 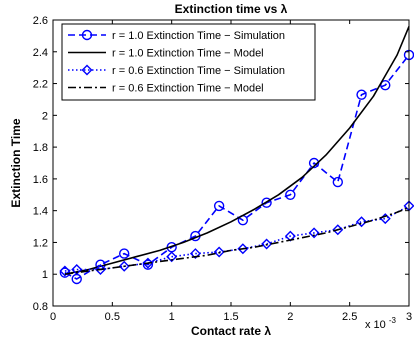 I want to click on y-axis-title: Extinction Time, so click(x=16, y=162).